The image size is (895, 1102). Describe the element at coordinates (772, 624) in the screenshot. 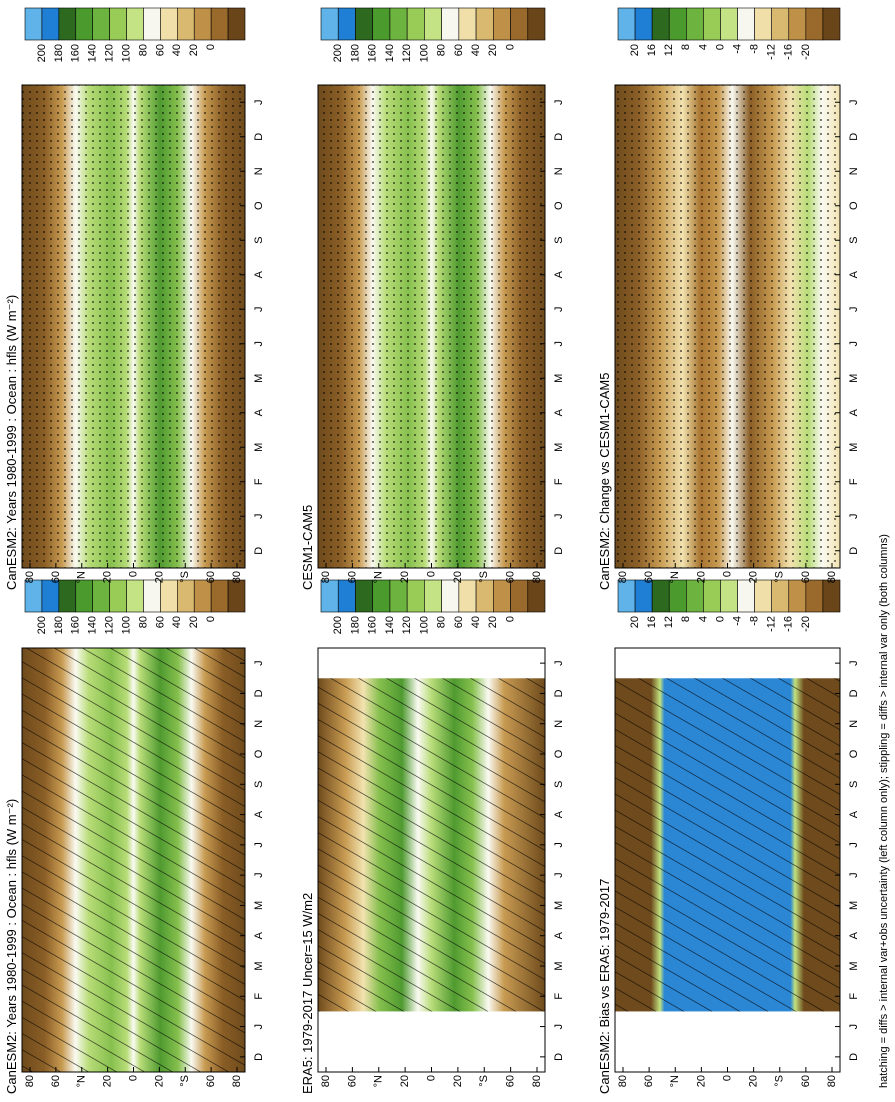

I see `colorbar-label: -12` at that location.